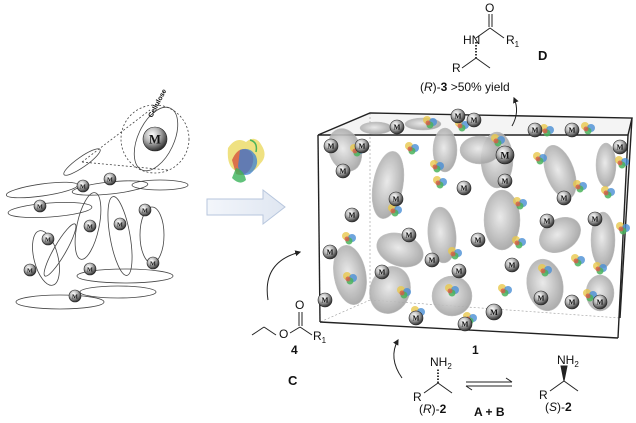  What do you see at coordinates (483, 41) in the screenshot?
I see `product-structure` at bounding box center [483, 41].